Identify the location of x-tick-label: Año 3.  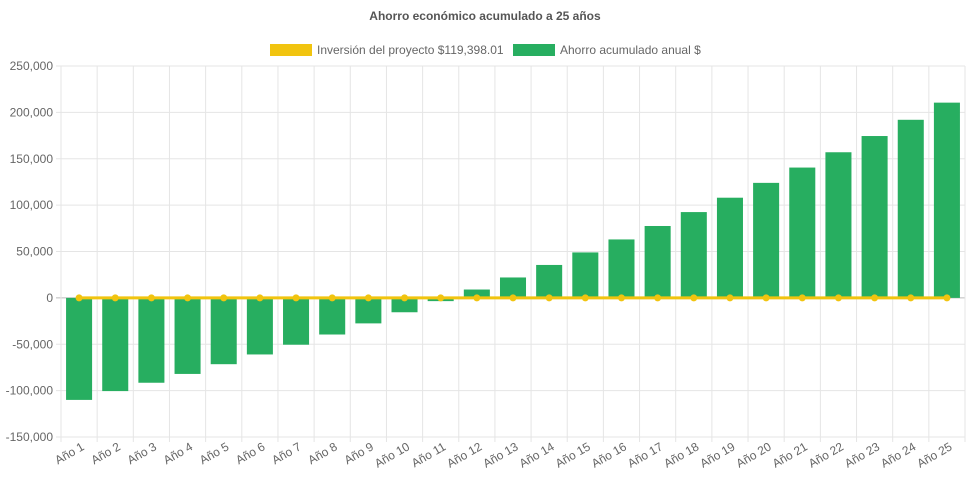
(142, 453).